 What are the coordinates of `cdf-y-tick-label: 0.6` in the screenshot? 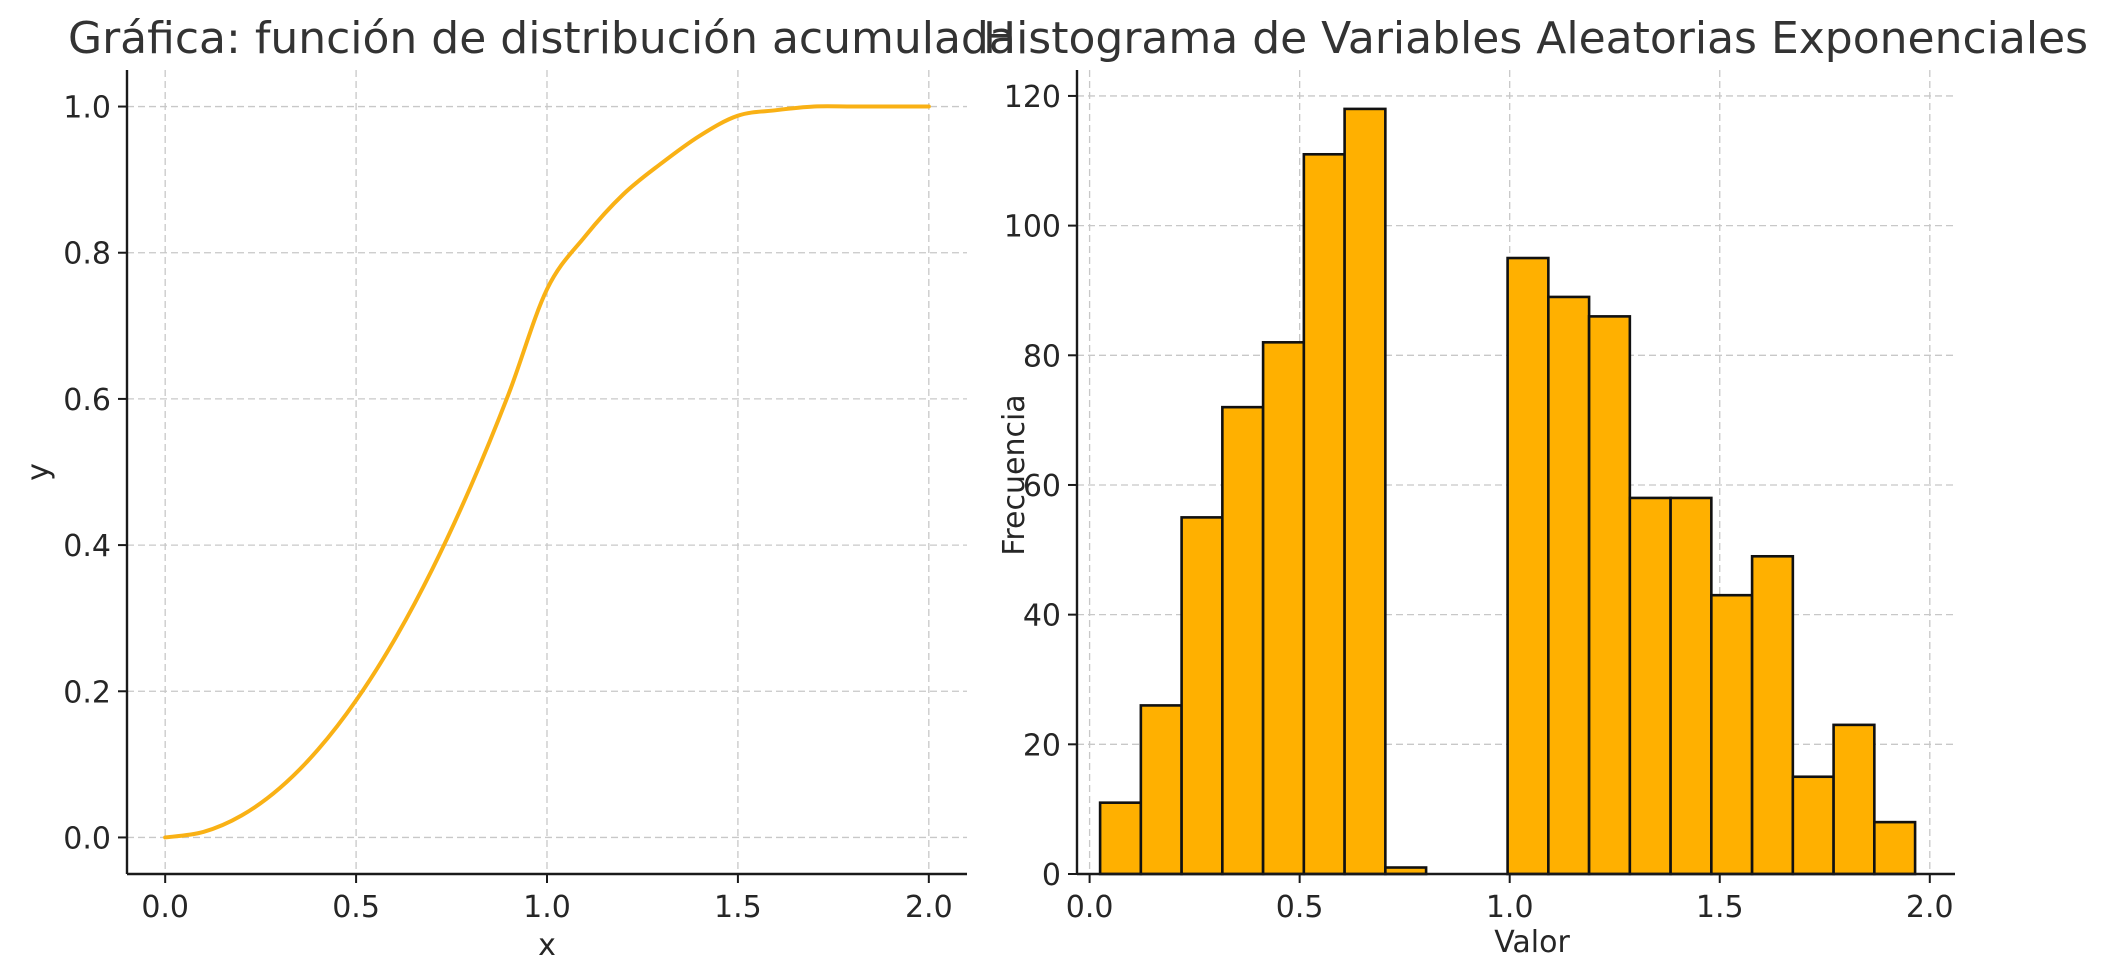 It's located at (87, 400).